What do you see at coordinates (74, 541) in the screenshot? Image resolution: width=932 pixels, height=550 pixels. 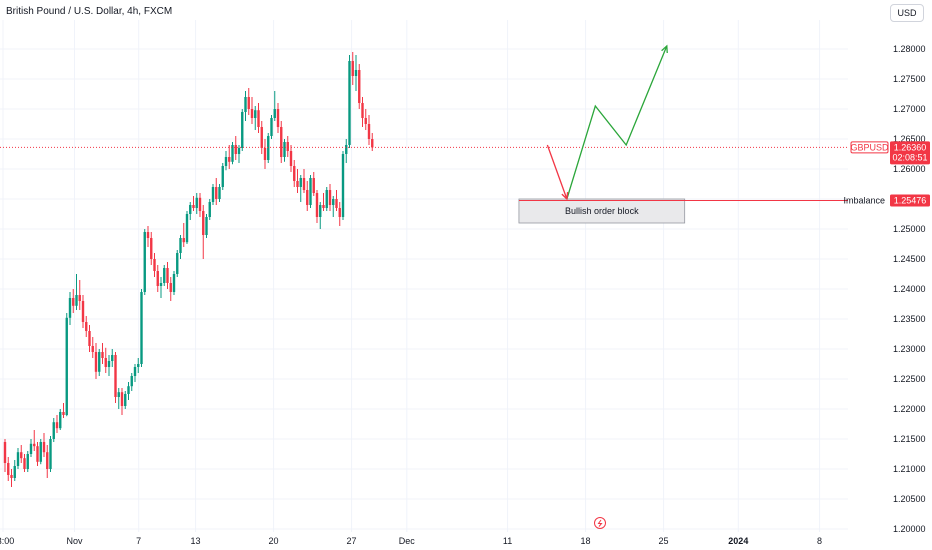 I see `time-tick: Nov` at bounding box center [74, 541].